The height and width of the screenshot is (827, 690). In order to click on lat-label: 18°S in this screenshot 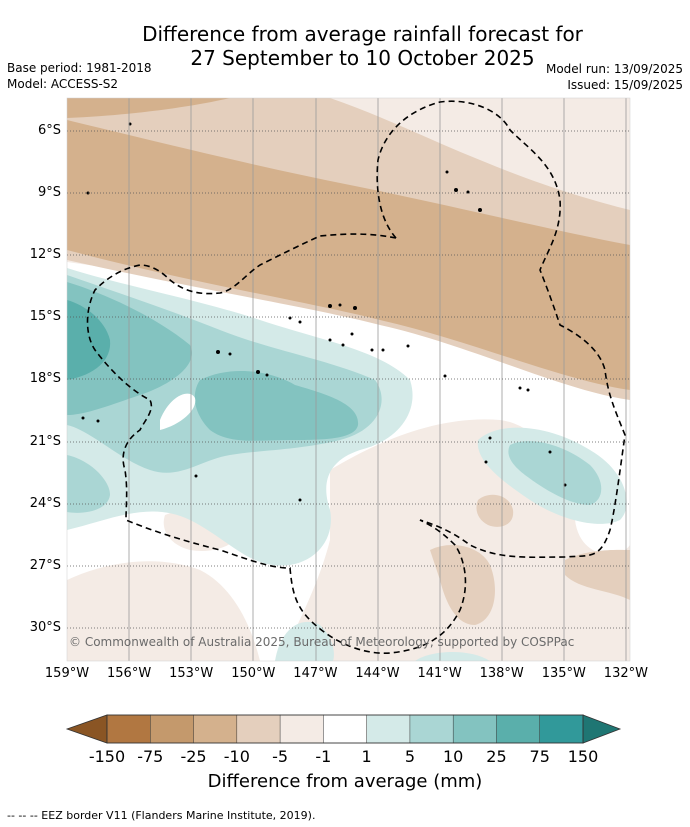, I will do `click(45, 379)`.